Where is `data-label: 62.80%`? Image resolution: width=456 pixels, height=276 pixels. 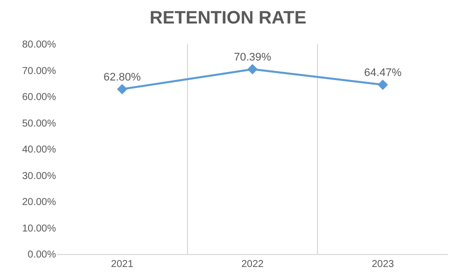 data-label: 62.80% is located at coordinates (123, 77).